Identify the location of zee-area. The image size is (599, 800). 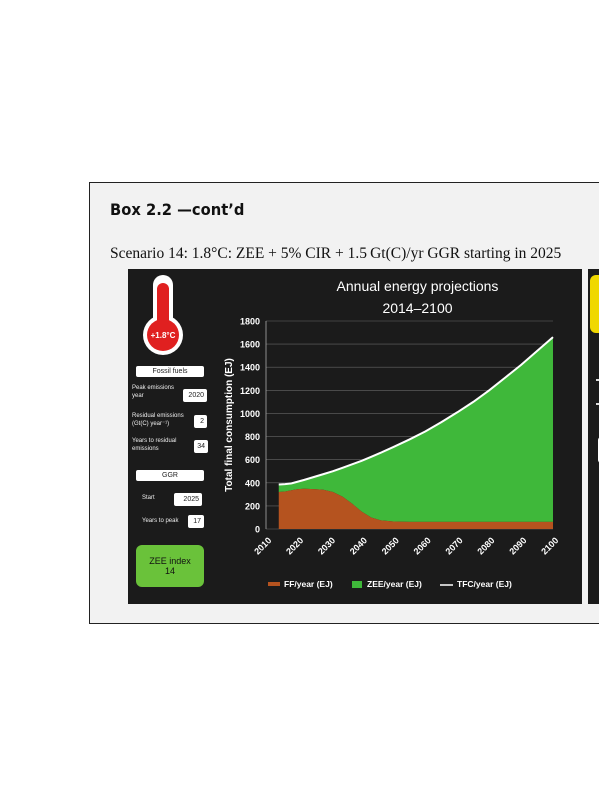
(415, 429).